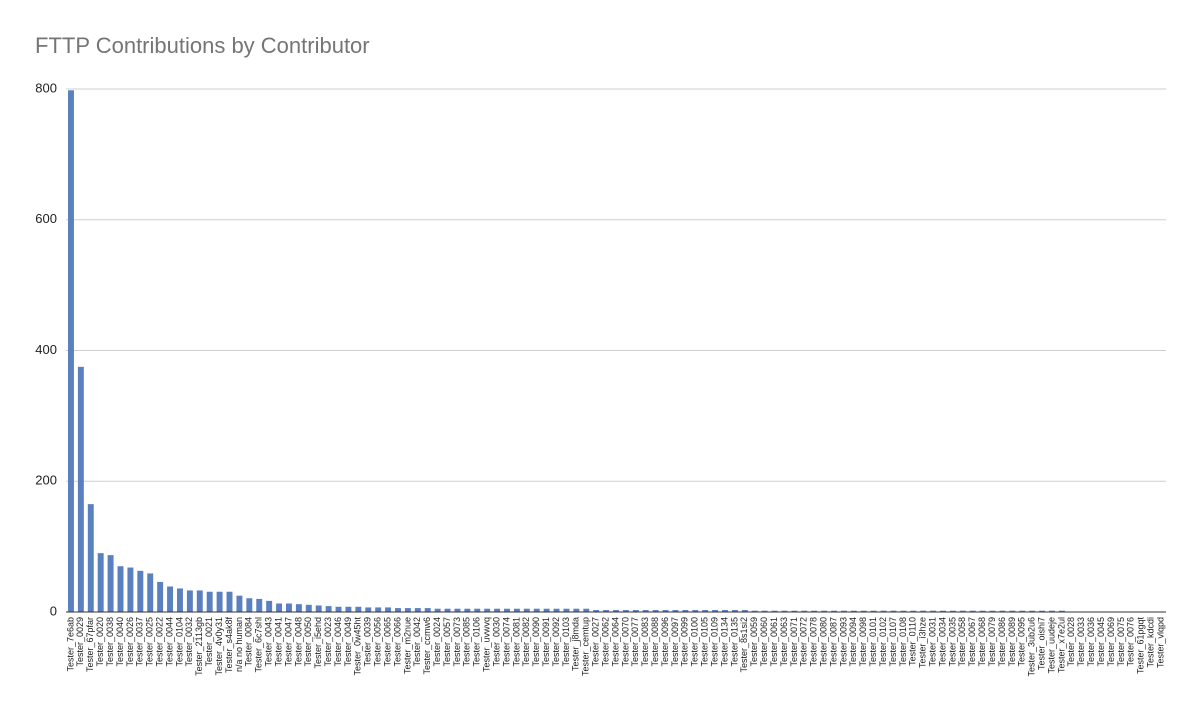  I want to click on x-tick-label: Tester_0103, so click(566, 642).